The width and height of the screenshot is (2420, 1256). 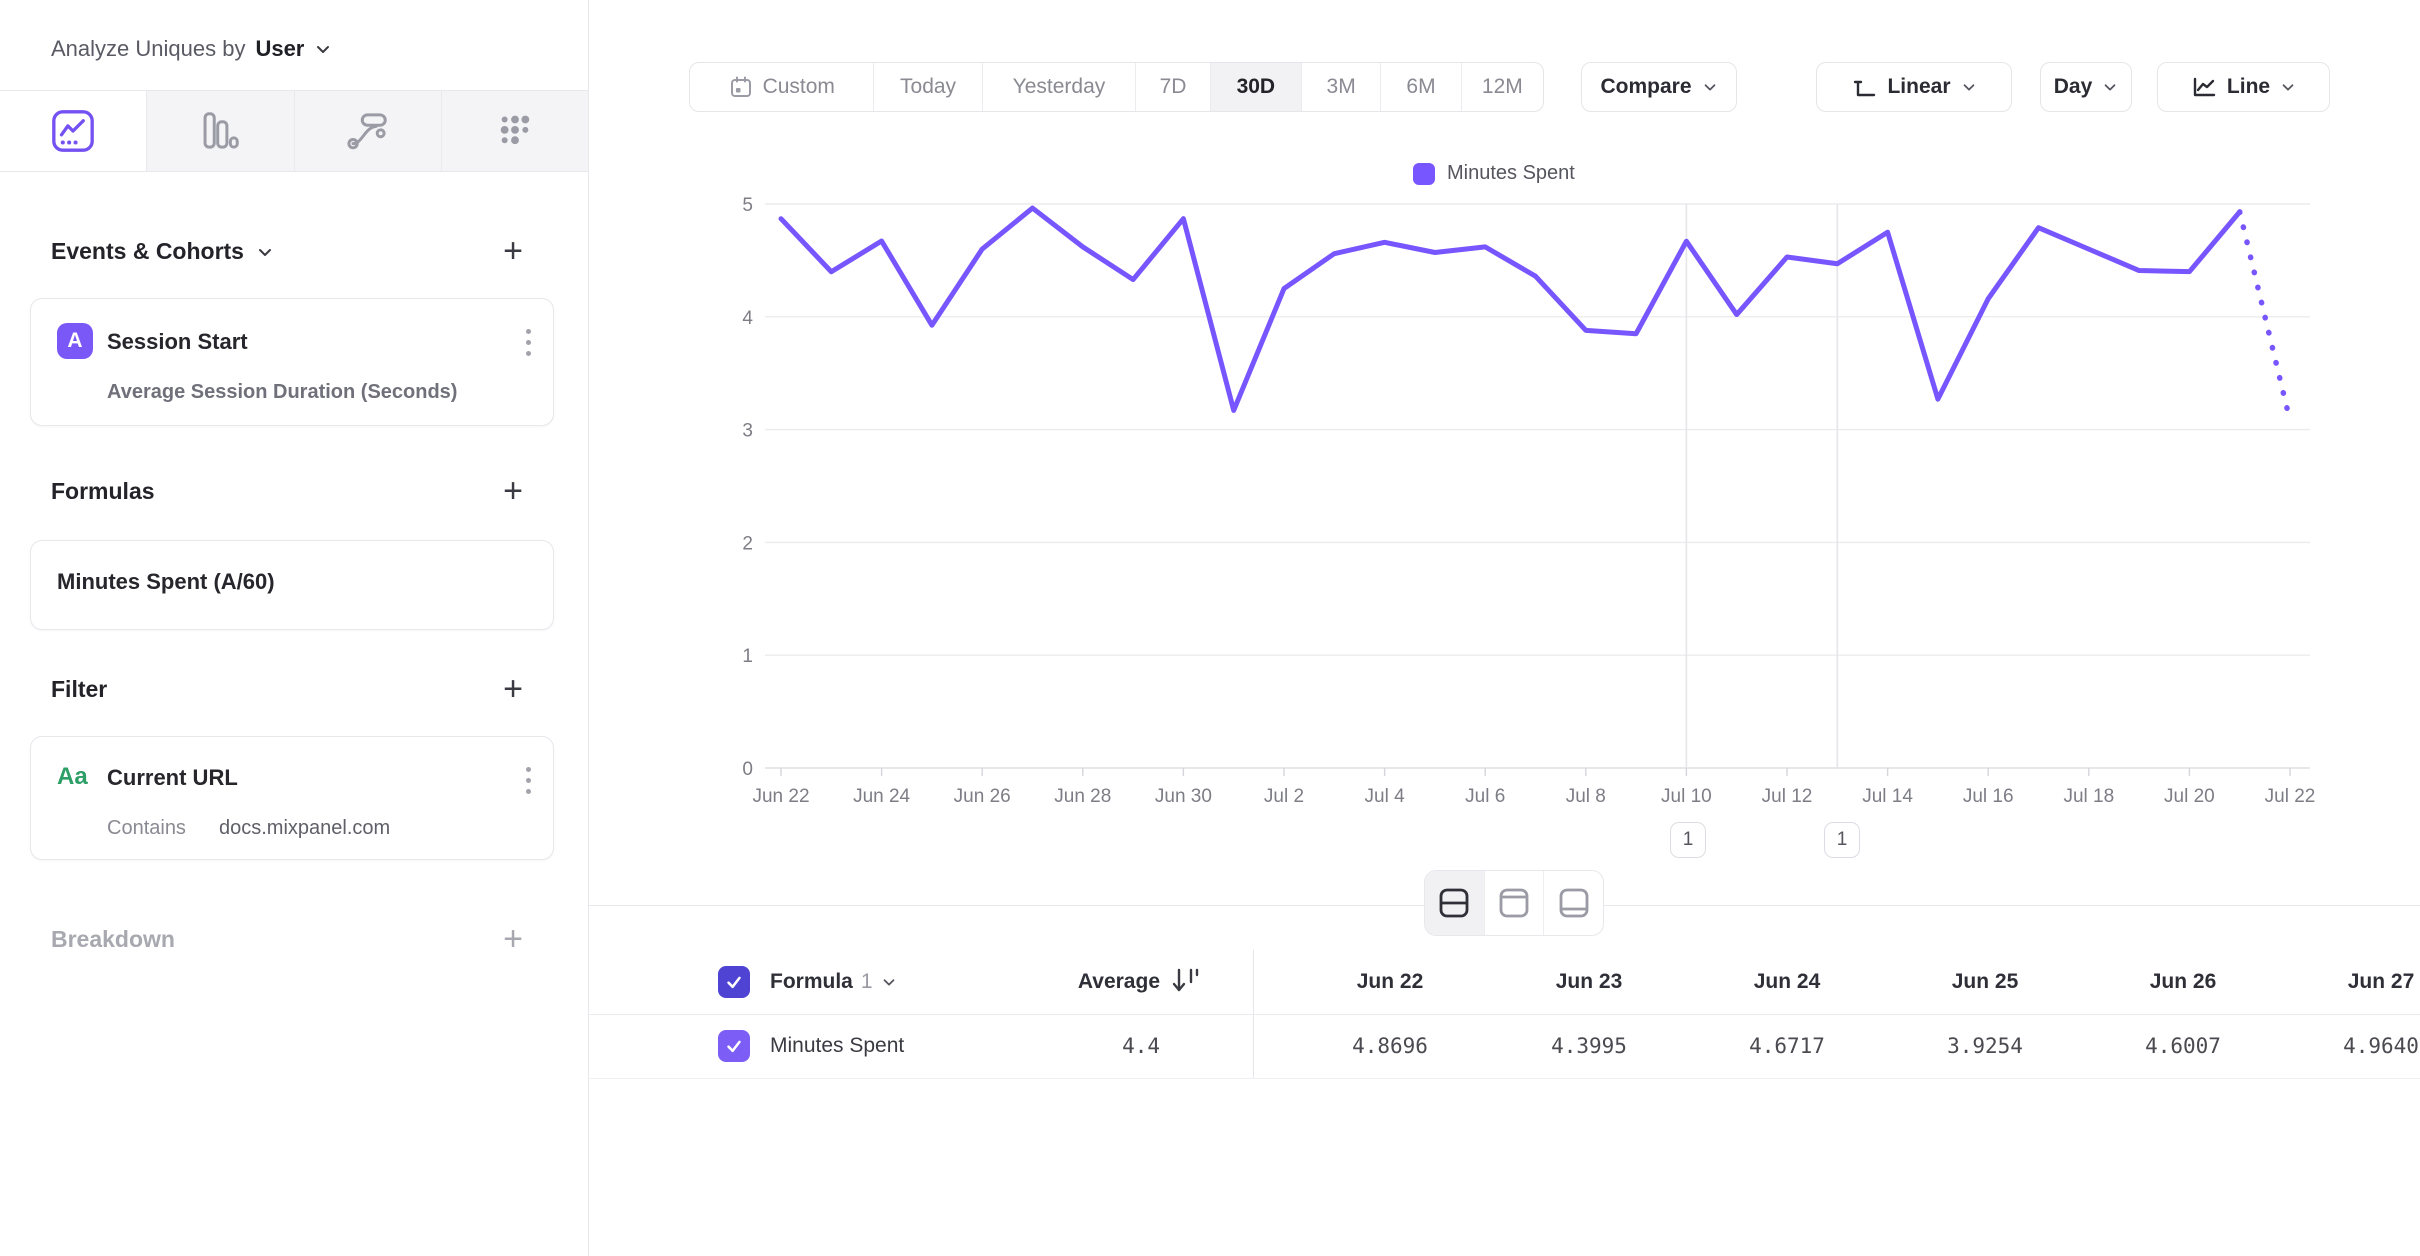 What do you see at coordinates (2381, 981) in the screenshot?
I see `date-column-header: Jun 27` at bounding box center [2381, 981].